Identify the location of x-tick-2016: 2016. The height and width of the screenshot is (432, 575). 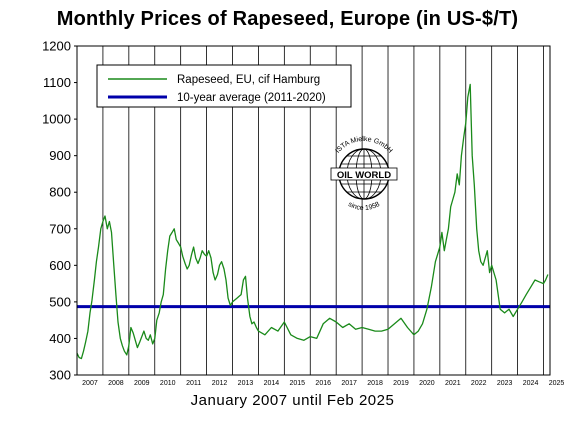
(323, 383).